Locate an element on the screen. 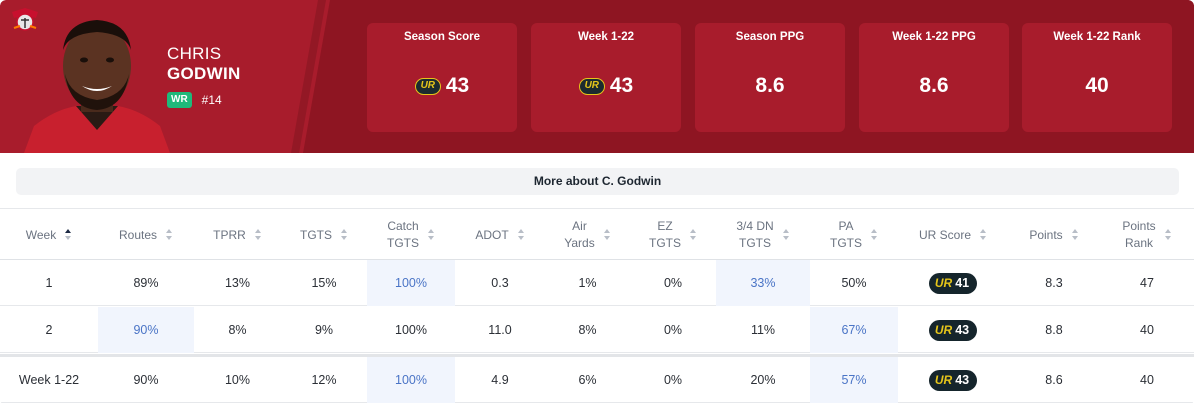  column-label: TGTS is located at coordinates (316, 234).